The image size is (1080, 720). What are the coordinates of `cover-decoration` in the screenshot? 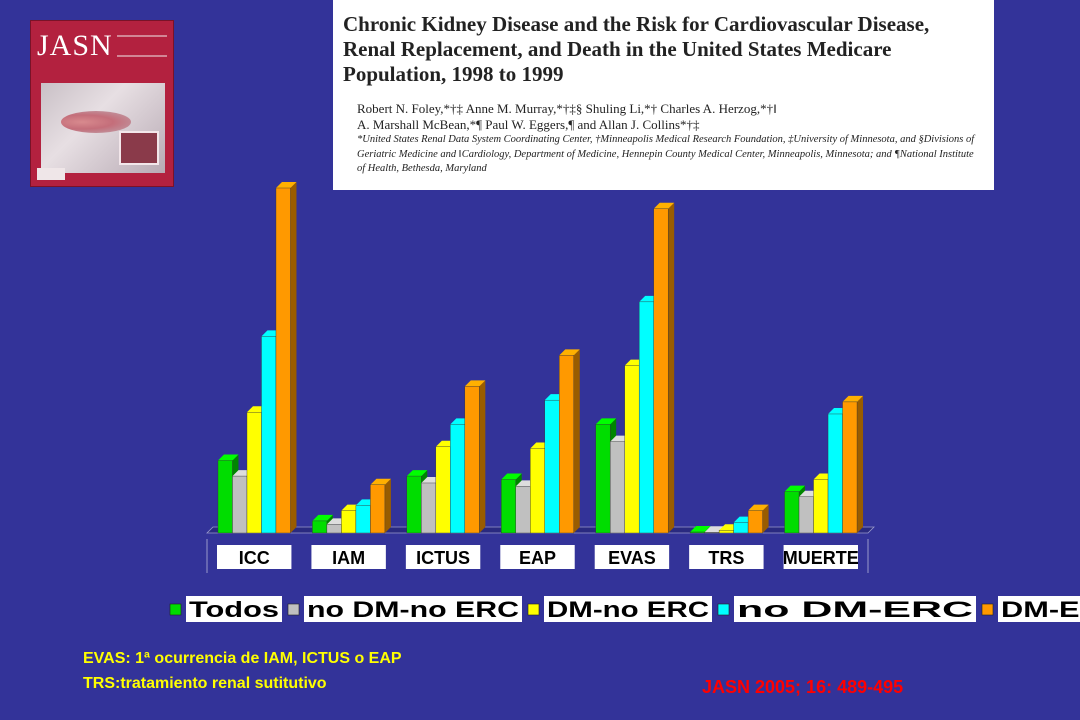 It's located at (142, 46).